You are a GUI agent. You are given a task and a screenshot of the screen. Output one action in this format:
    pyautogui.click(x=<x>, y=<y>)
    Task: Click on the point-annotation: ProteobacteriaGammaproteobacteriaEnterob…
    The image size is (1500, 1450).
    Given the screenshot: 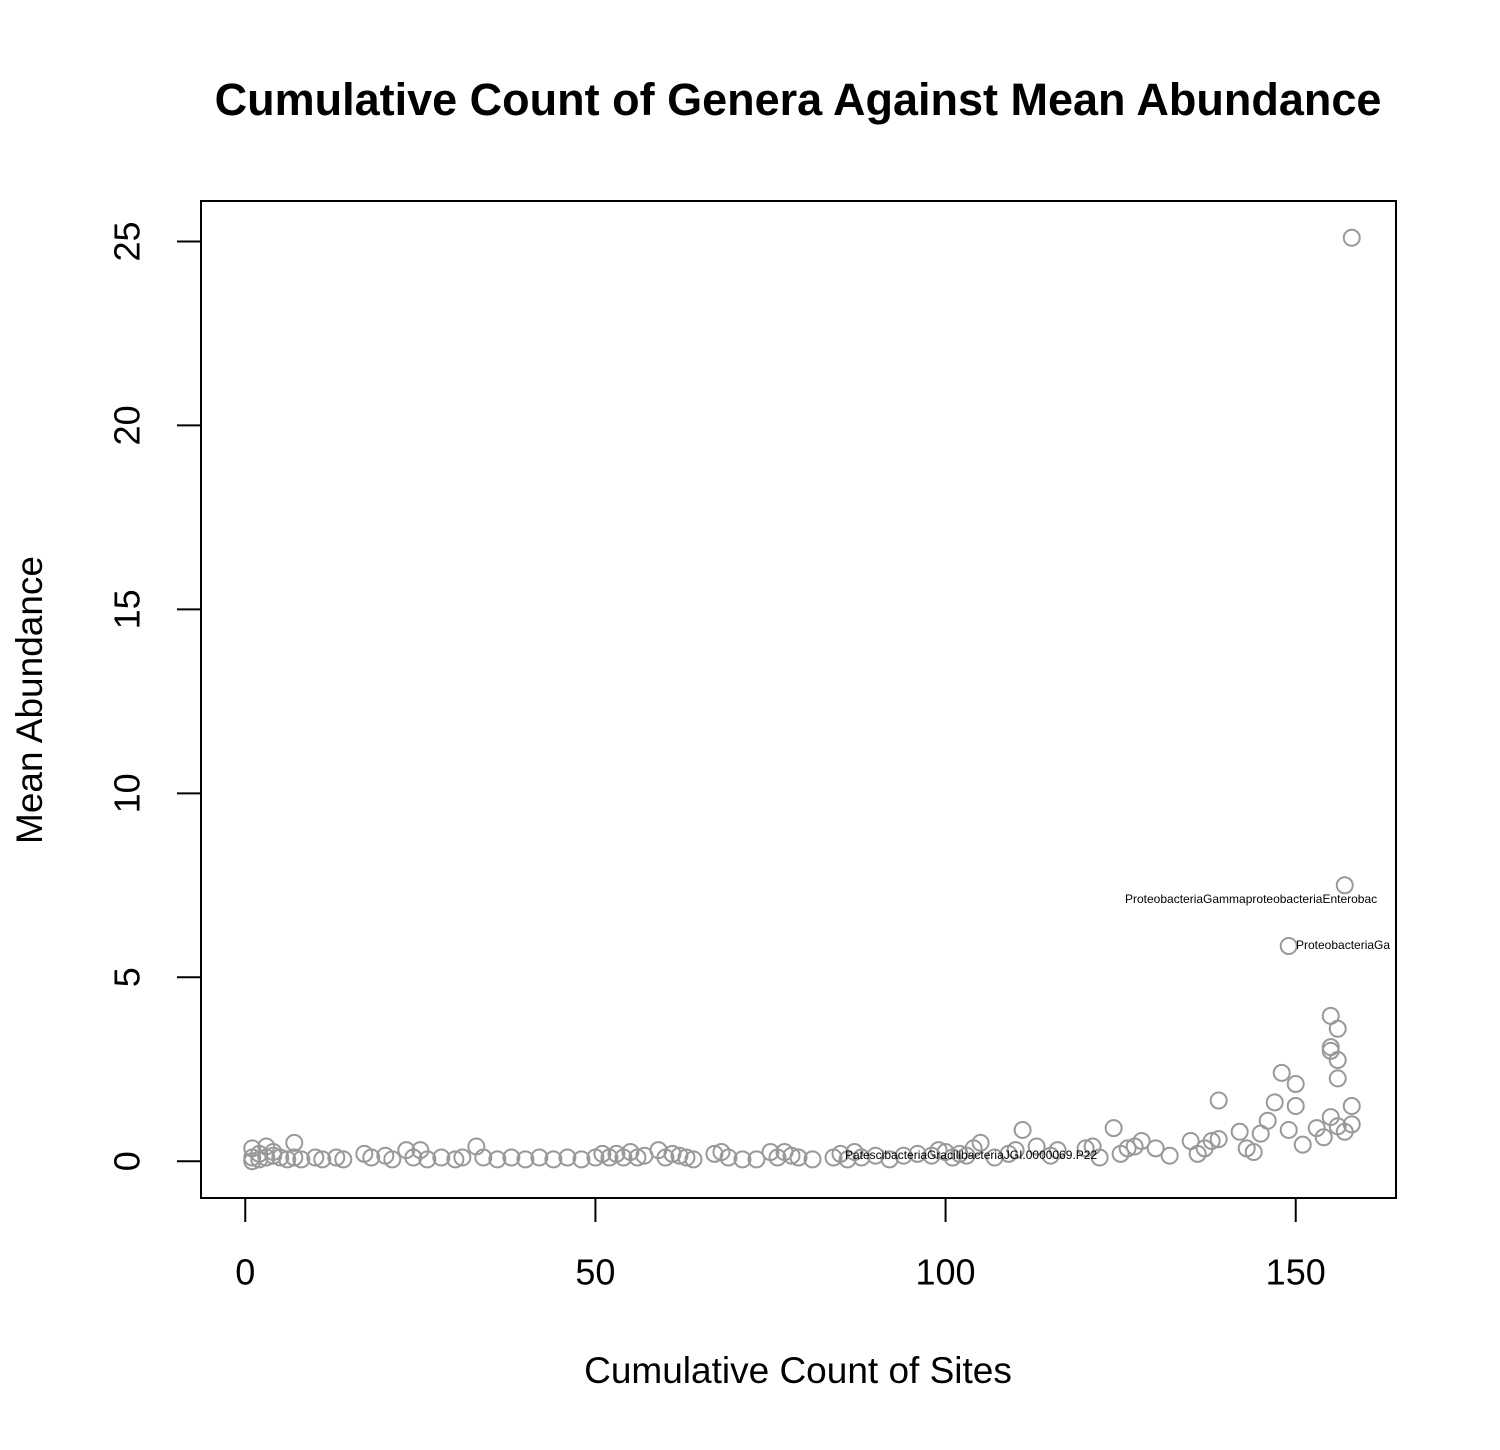 What is the action you would take?
    pyautogui.click(x=1251, y=899)
    